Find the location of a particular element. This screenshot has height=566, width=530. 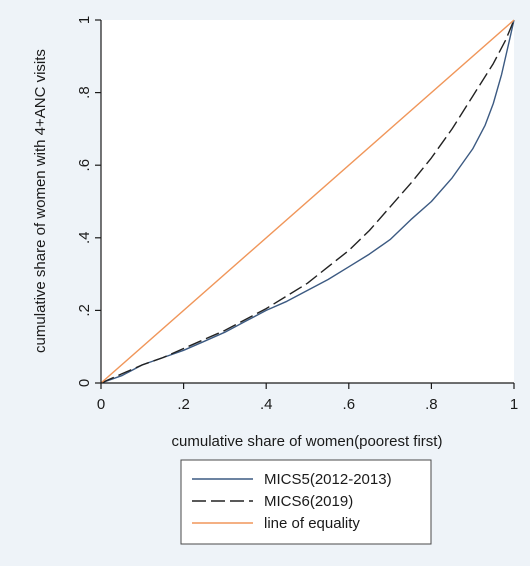

legend-label-mics6-2019: MICS6(2019) is located at coordinates (308, 501).